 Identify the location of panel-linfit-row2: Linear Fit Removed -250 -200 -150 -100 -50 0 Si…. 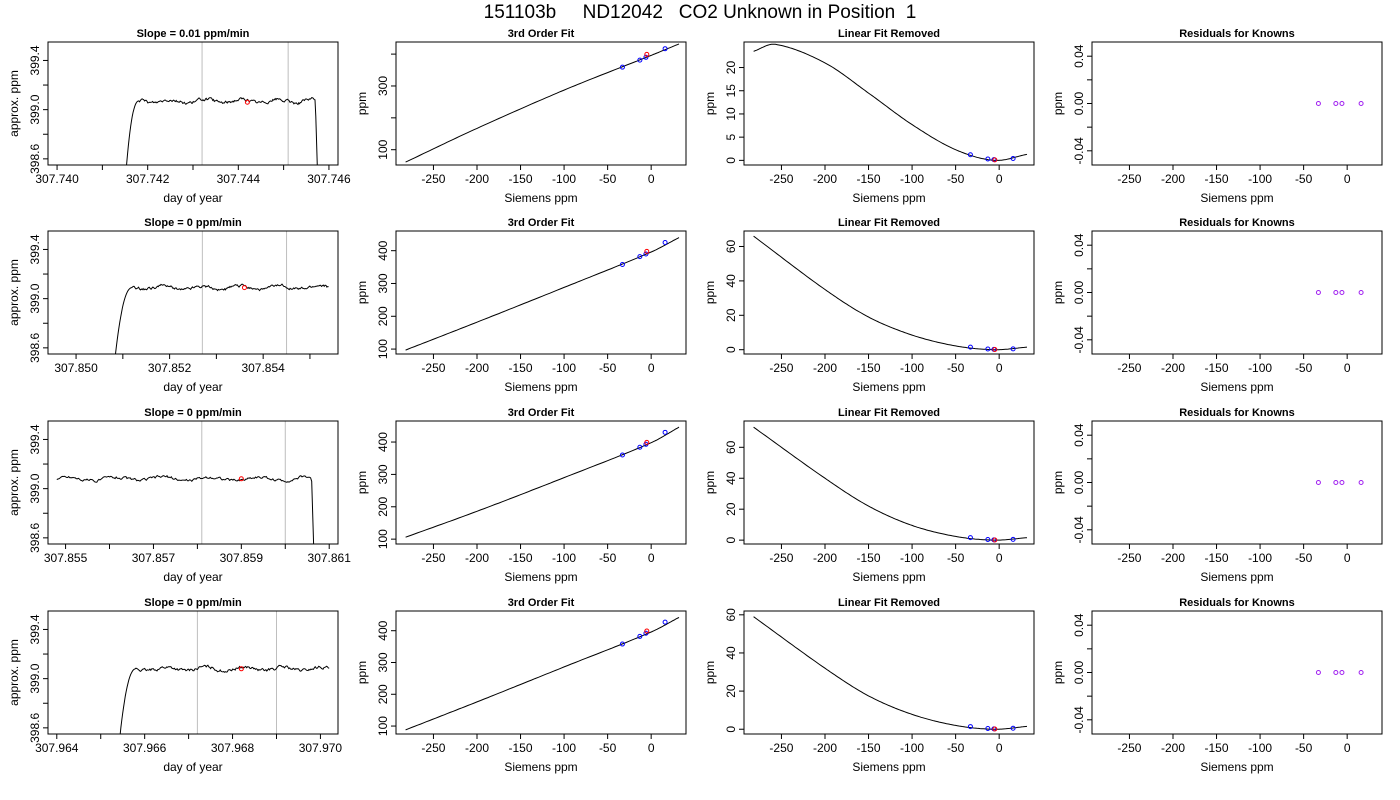
(869, 305).